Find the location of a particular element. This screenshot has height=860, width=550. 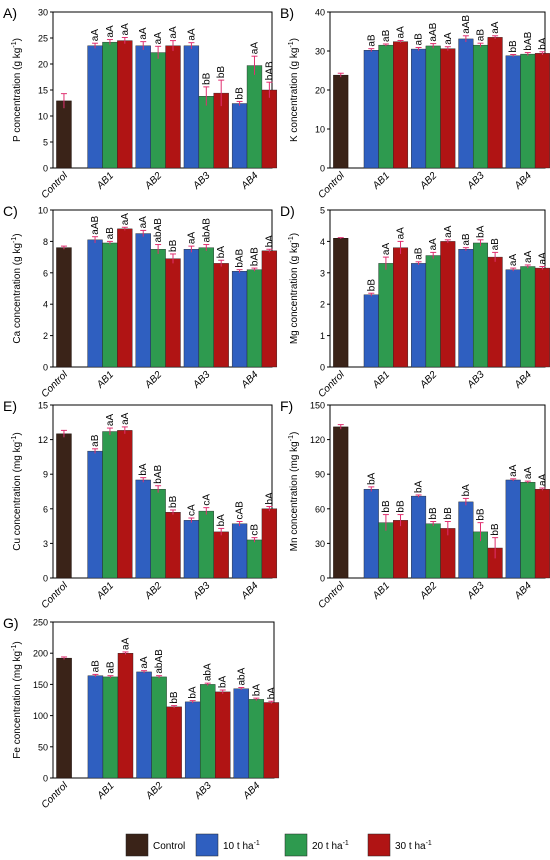

panel-label: F) is located at coordinates (286, 406).